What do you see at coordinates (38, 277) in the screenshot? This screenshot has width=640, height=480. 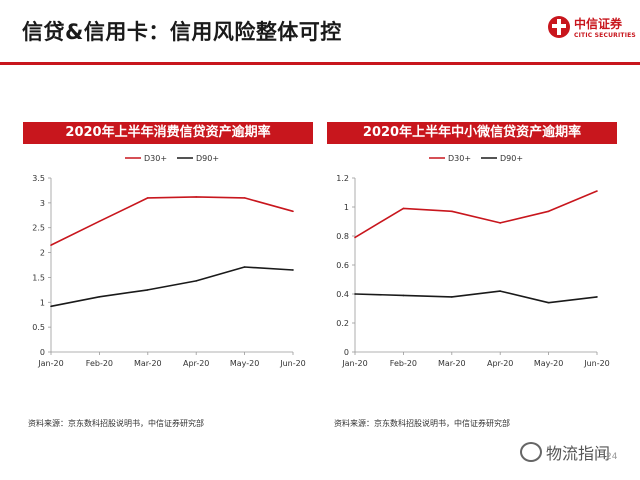 I see `y-tick-label: 1.5` at bounding box center [38, 277].